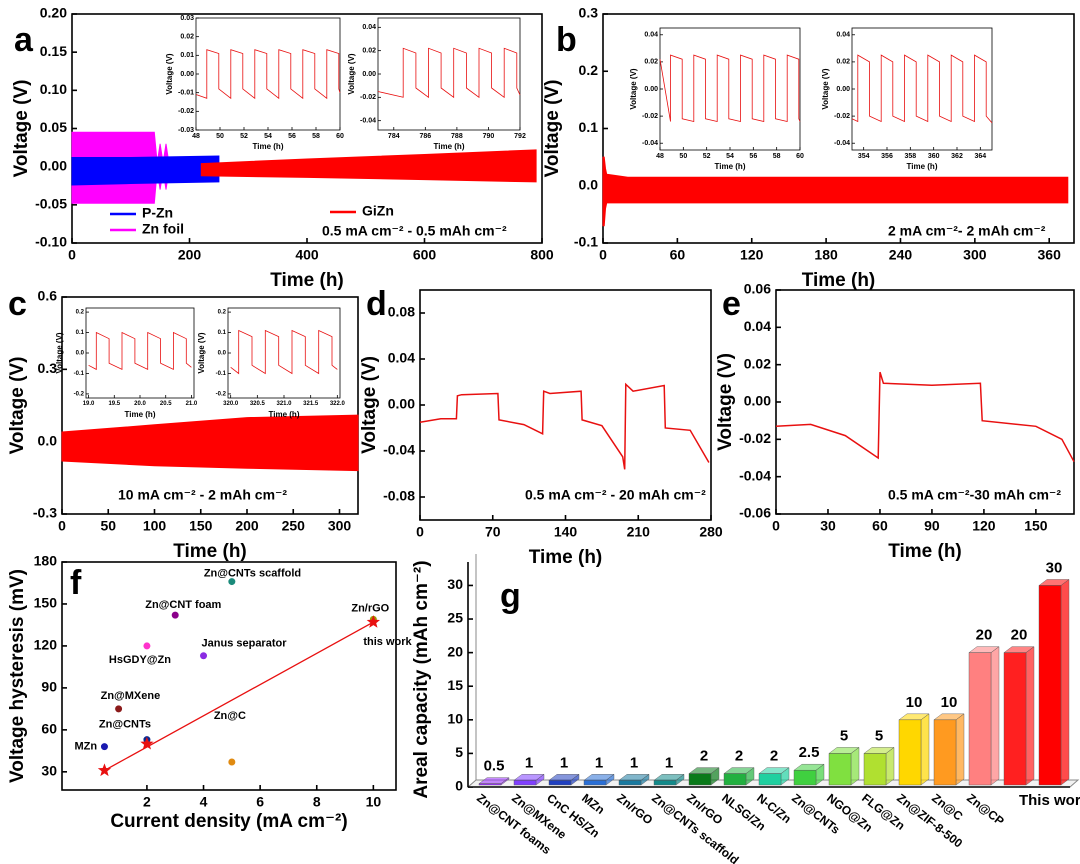 This screenshot has height=864, width=1080. I want to click on y-tick-label: 0.15, so click(53, 51).